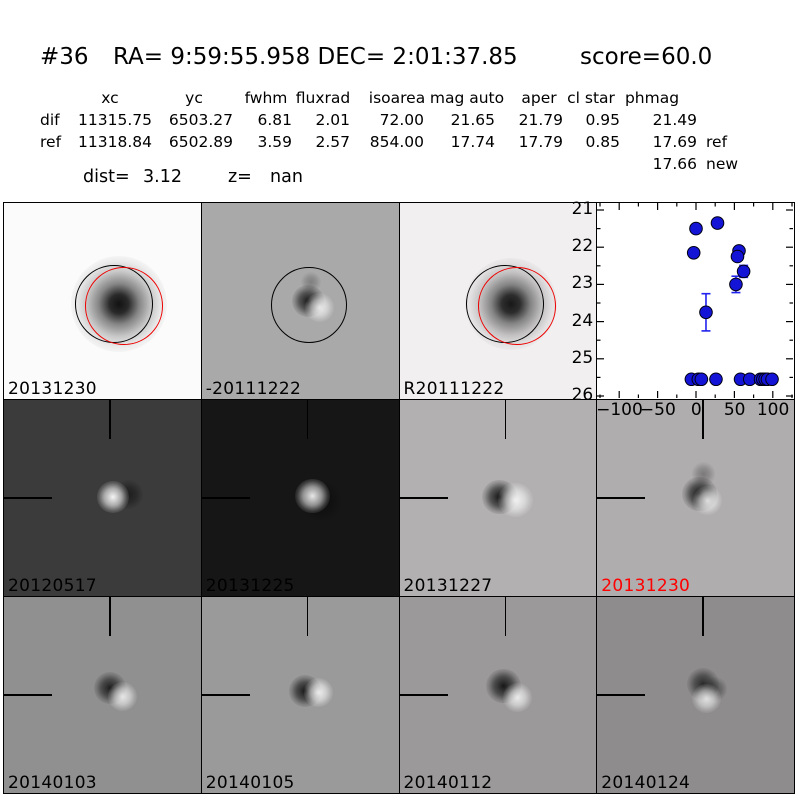 The image size is (800, 800). What do you see at coordinates (50, 120) in the screenshot?
I see `row-label: dif` at bounding box center [50, 120].